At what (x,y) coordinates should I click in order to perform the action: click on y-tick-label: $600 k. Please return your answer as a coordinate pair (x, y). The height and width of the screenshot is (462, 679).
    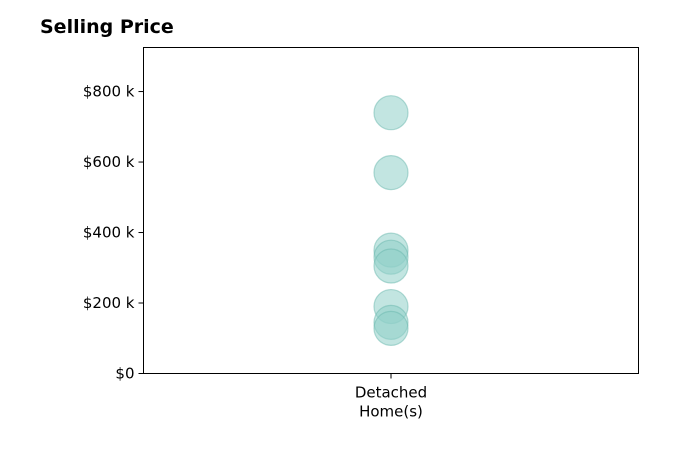
    Looking at the image, I should click on (109, 162).